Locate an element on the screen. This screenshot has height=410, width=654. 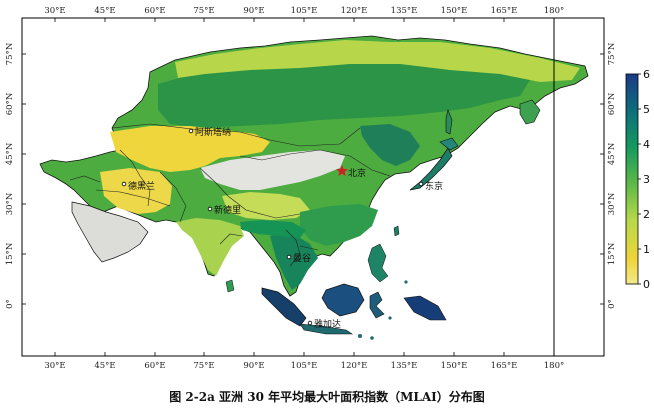
boreal-forest-zone is located at coordinates (344, 93).